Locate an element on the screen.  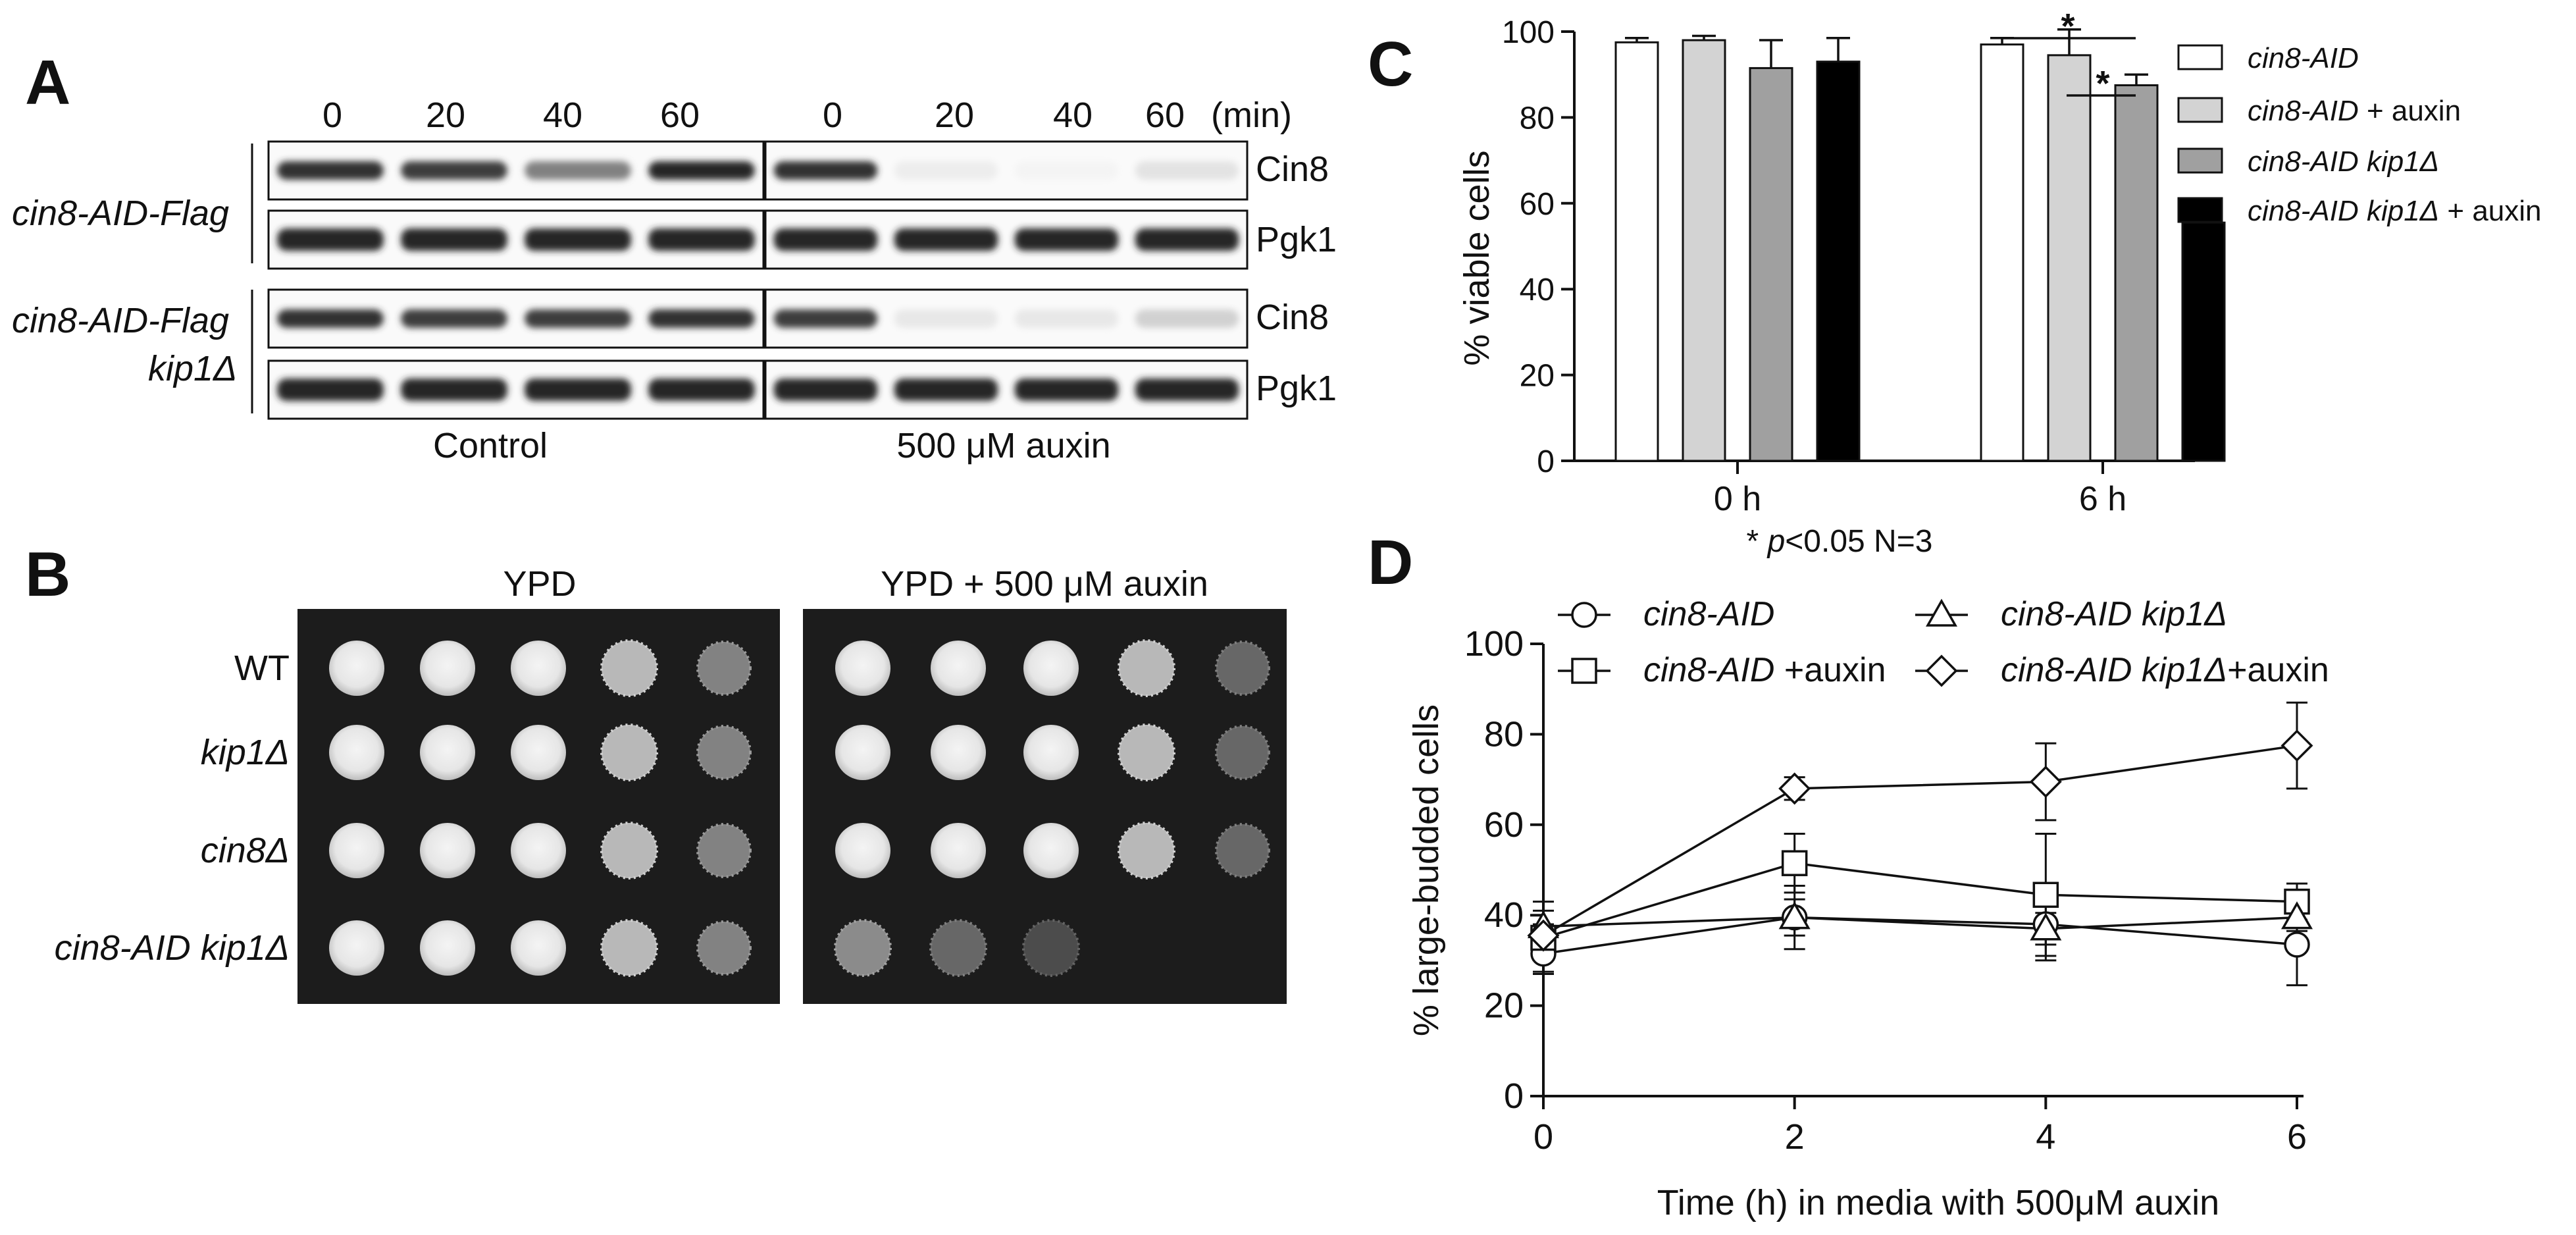
chart-c-ytick-label: 60 is located at coordinates (1537, 204).